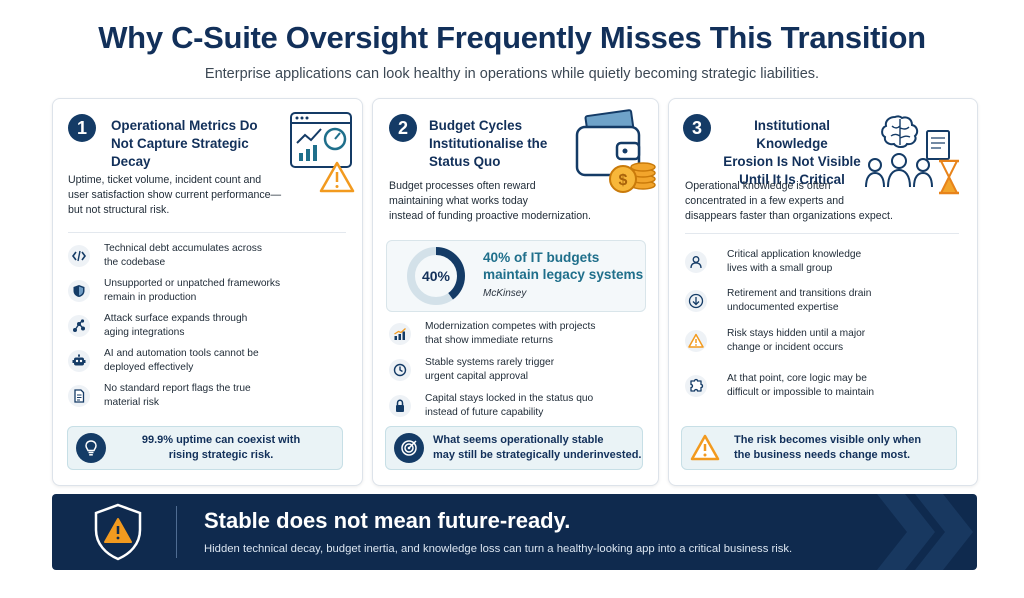  I want to click on card-number-badge: 1, so click(82, 128).